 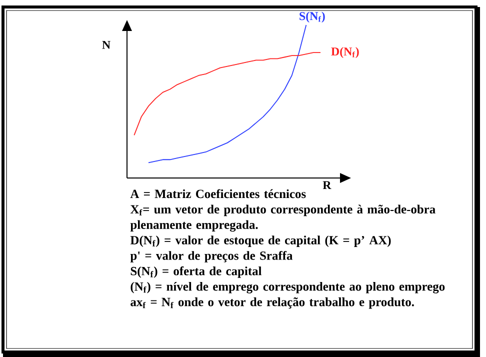 I want to click on y-axis-title: N, so click(x=106, y=44).